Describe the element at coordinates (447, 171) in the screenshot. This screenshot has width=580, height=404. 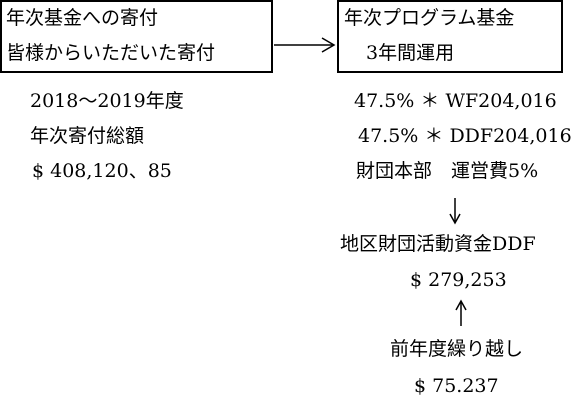
I see `detail: 財団本部 運営費5%` at that location.